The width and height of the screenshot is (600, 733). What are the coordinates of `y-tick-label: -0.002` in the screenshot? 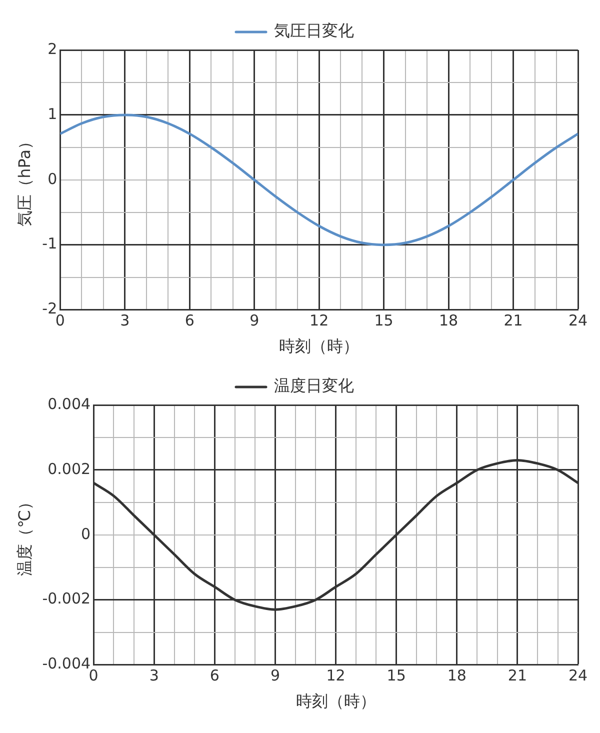 It's located at (66, 599).